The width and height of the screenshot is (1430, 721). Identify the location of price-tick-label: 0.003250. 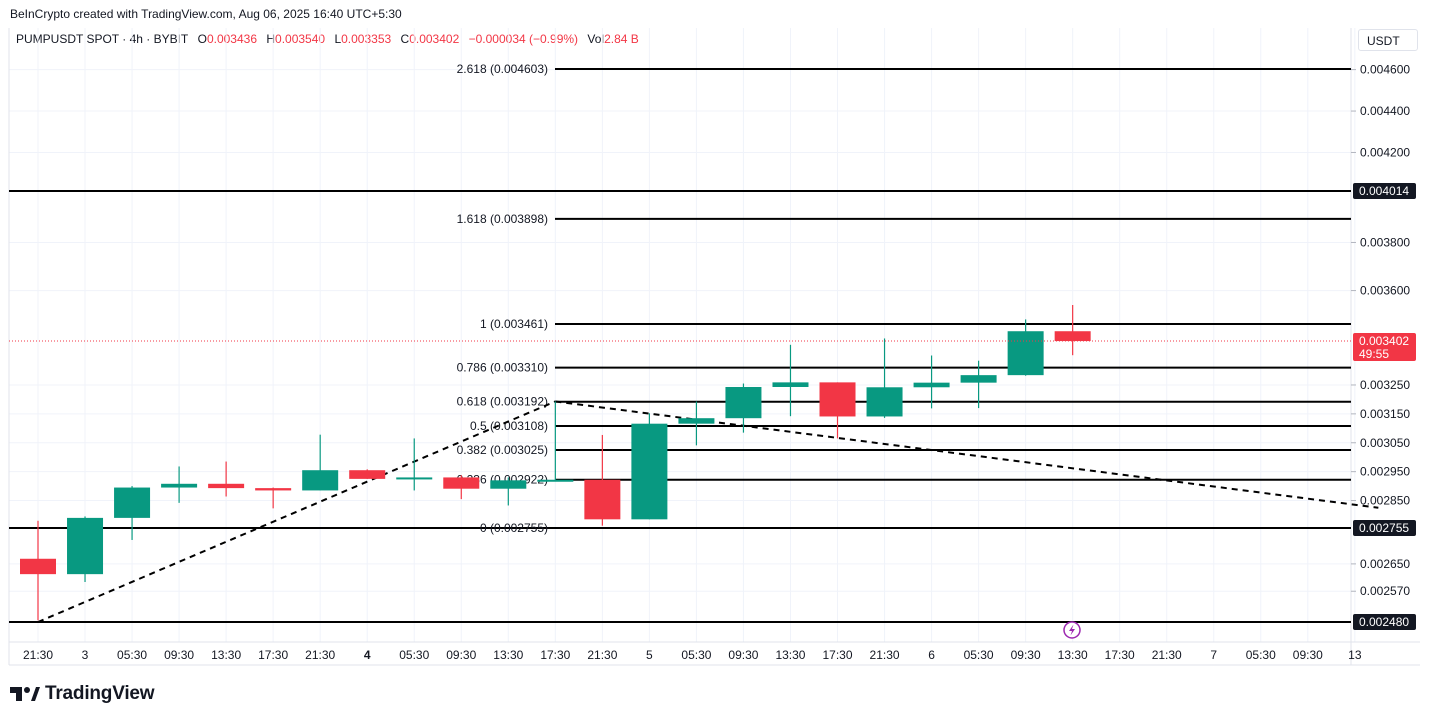
(1385, 385).